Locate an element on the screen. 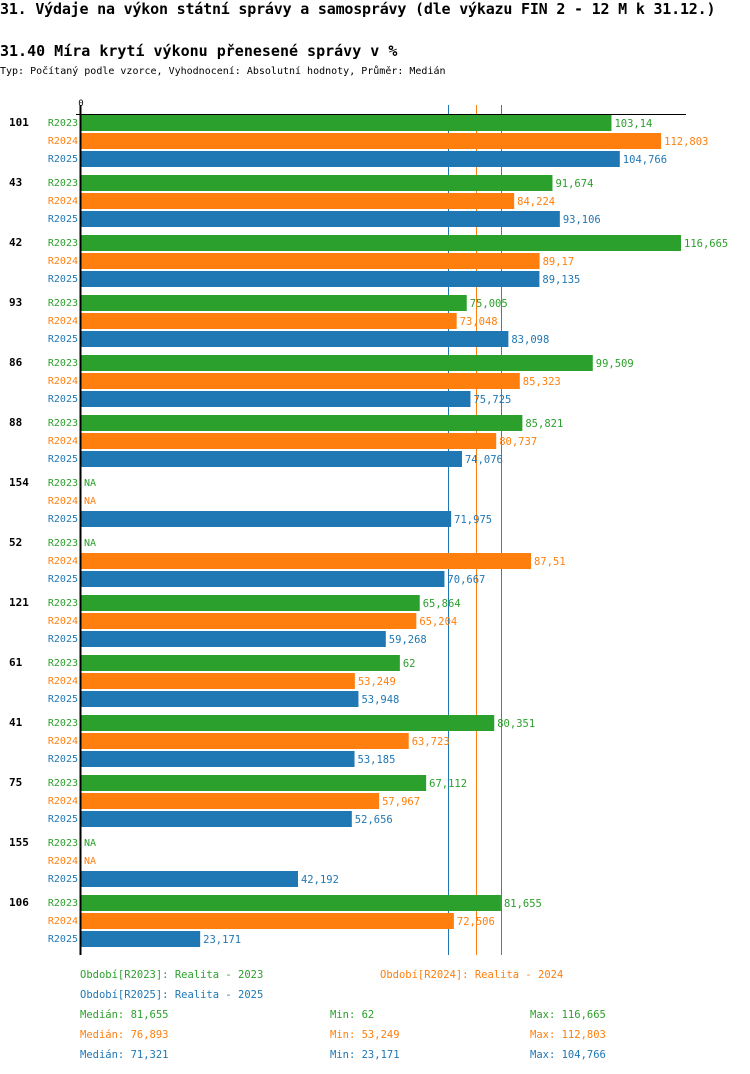 This screenshot has width=750, height=1074. data-label: 89,135 is located at coordinates (561, 280).